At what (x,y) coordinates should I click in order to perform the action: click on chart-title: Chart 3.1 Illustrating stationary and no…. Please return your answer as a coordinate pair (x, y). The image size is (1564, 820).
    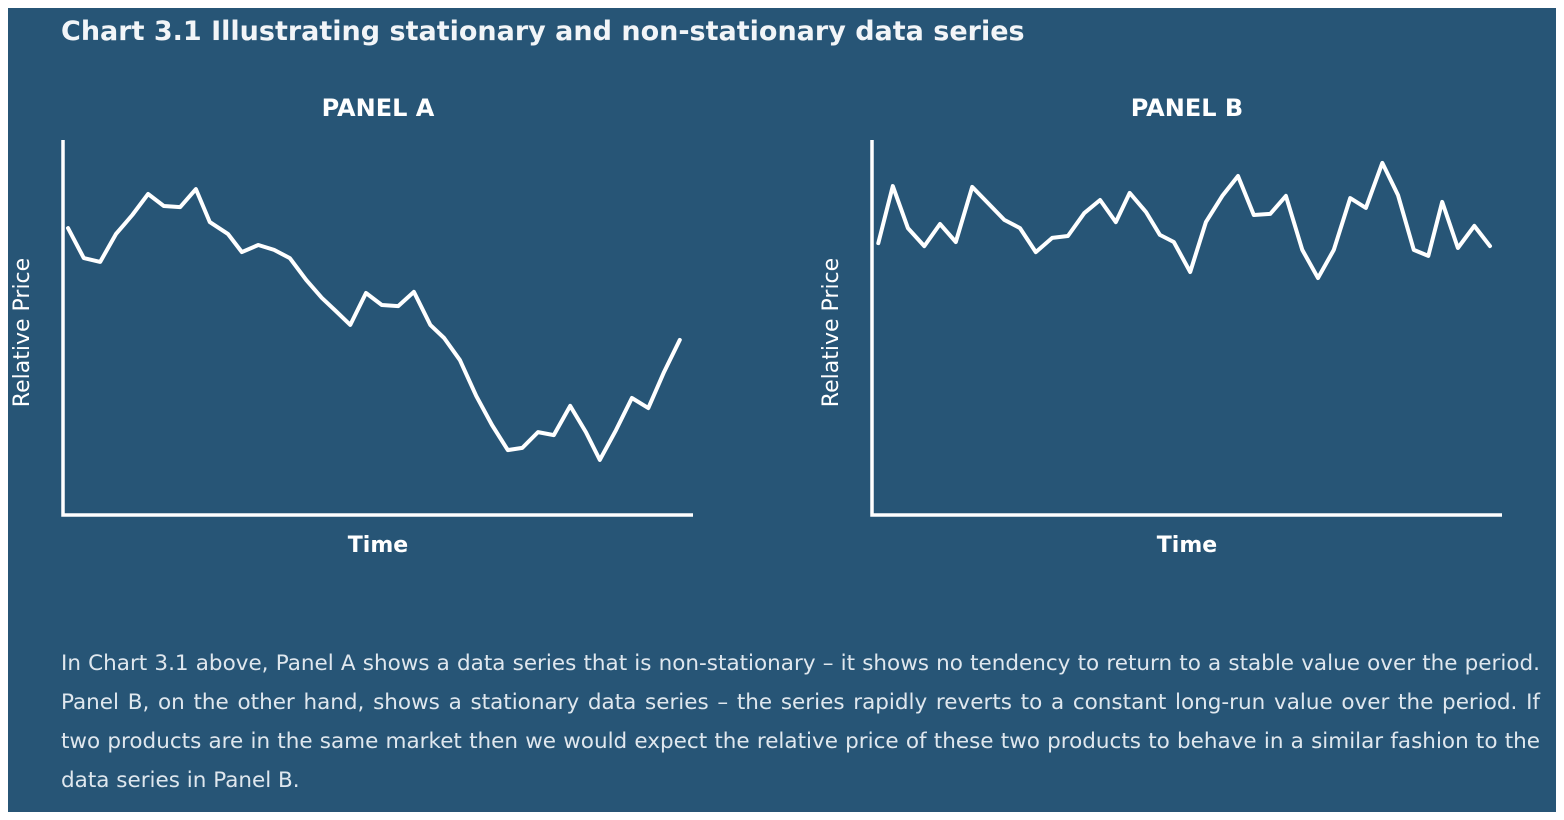
    Looking at the image, I should click on (543, 31).